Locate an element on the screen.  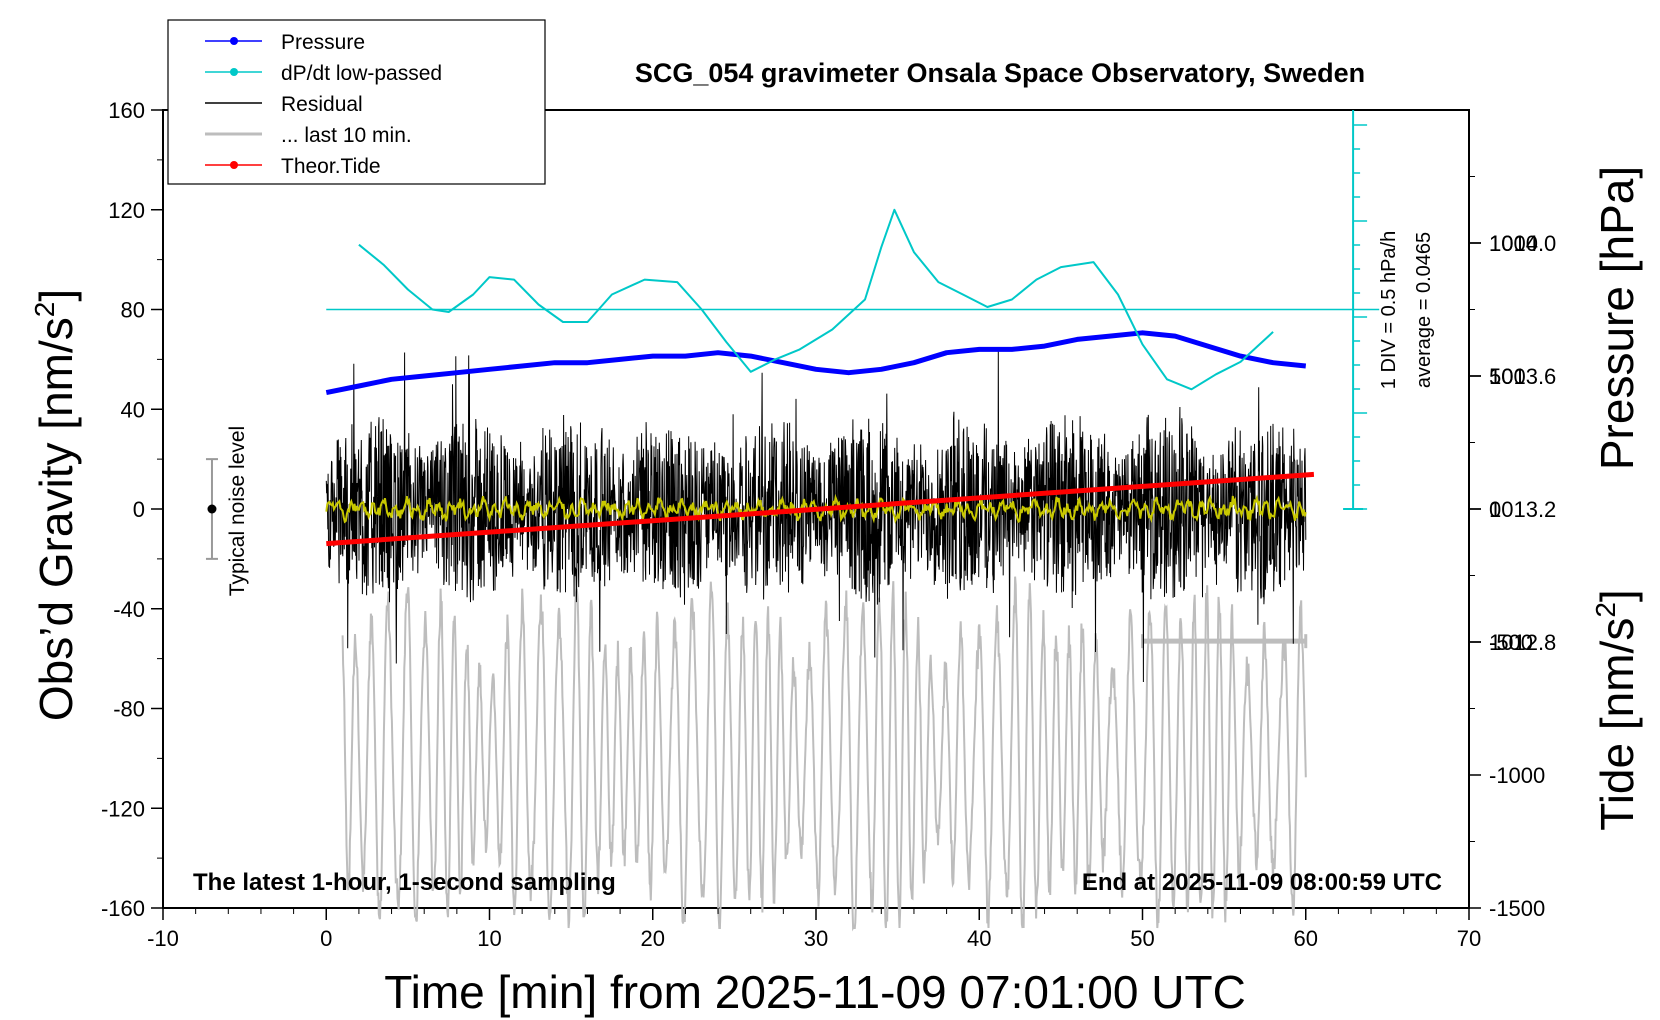
y-tick-label-left: -40 is located at coordinates (129, 609).